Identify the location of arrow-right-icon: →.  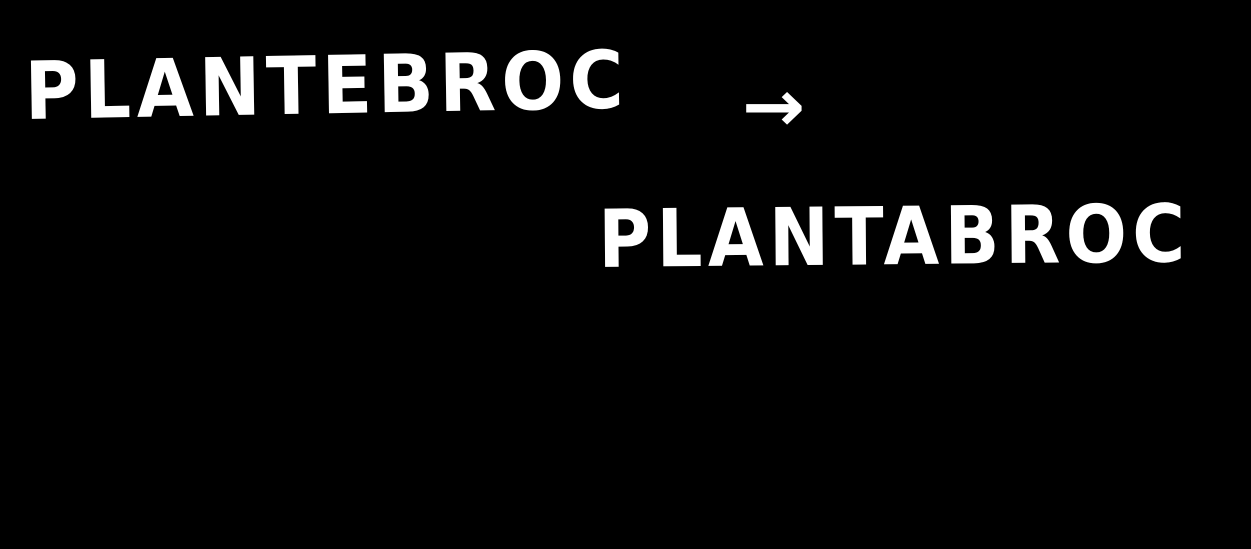
(774, 106).